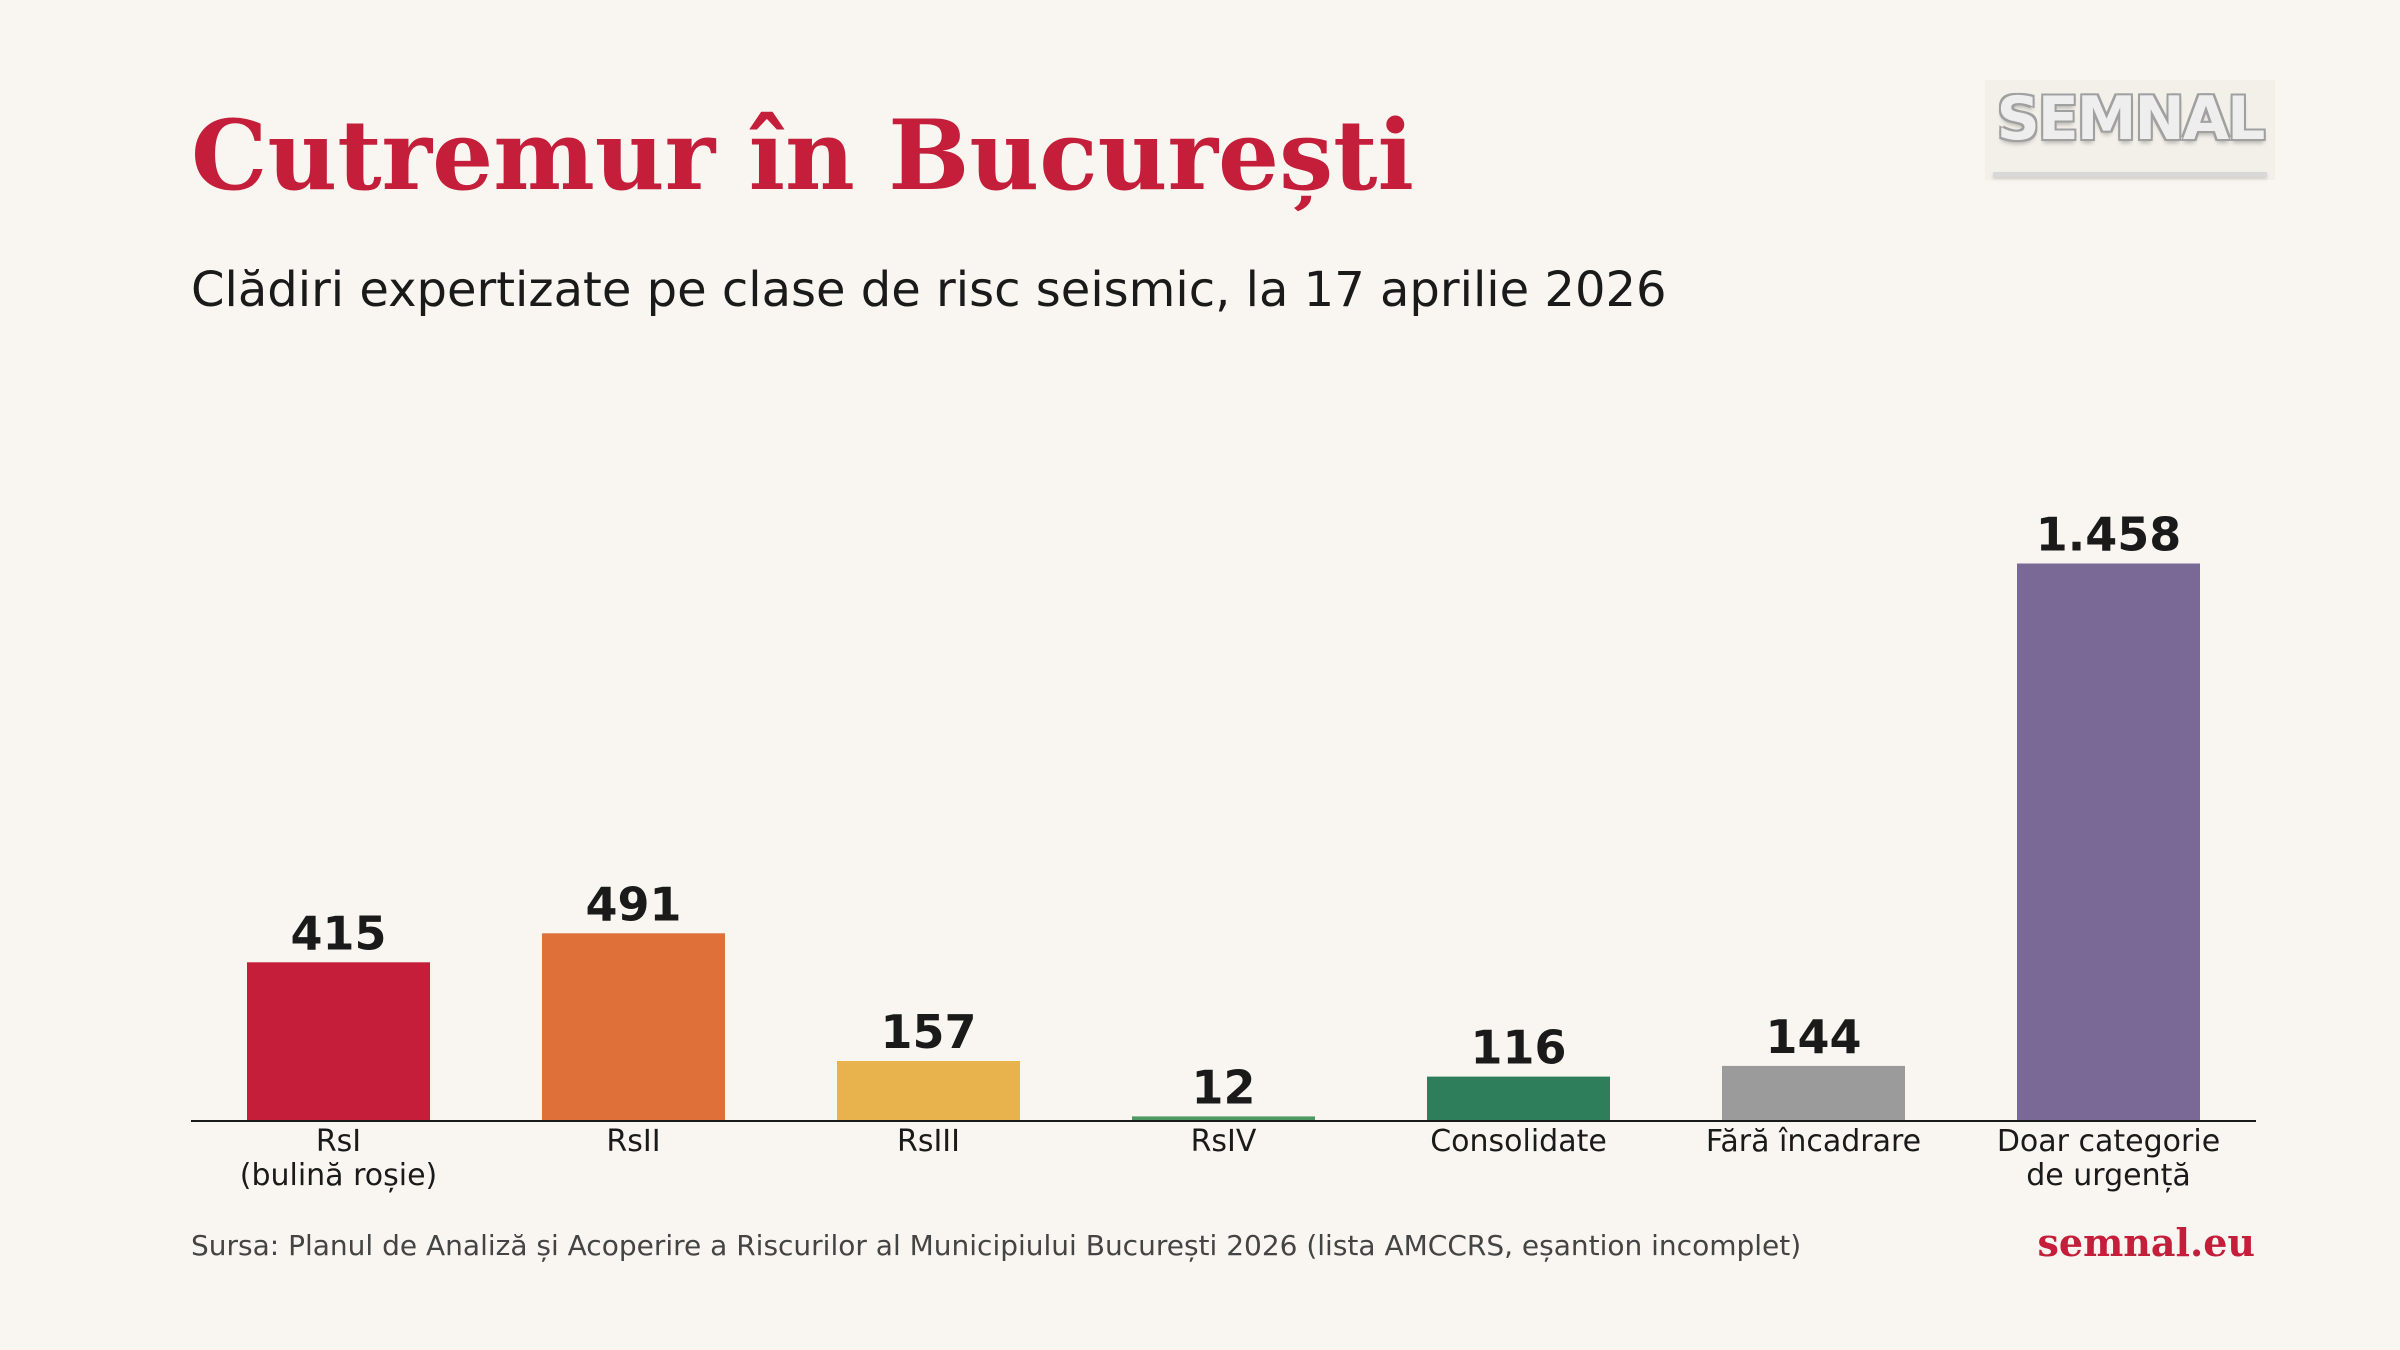 This screenshot has height=1350, width=2400. Describe the element at coordinates (802, 155) in the screenshot. I see `page-title: Cutremur în București` at that location.